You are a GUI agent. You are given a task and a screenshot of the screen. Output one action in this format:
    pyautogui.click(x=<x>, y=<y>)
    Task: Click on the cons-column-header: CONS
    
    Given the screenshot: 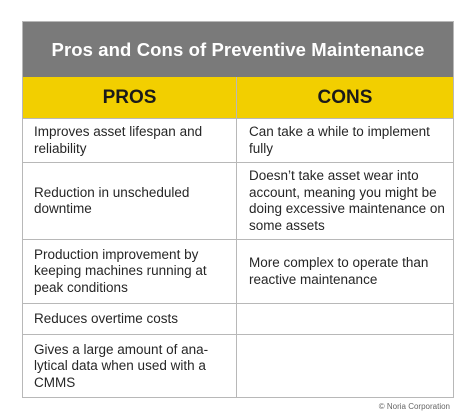 What is the action you would take?
    pyautogui.click(x=345, y=97)
    